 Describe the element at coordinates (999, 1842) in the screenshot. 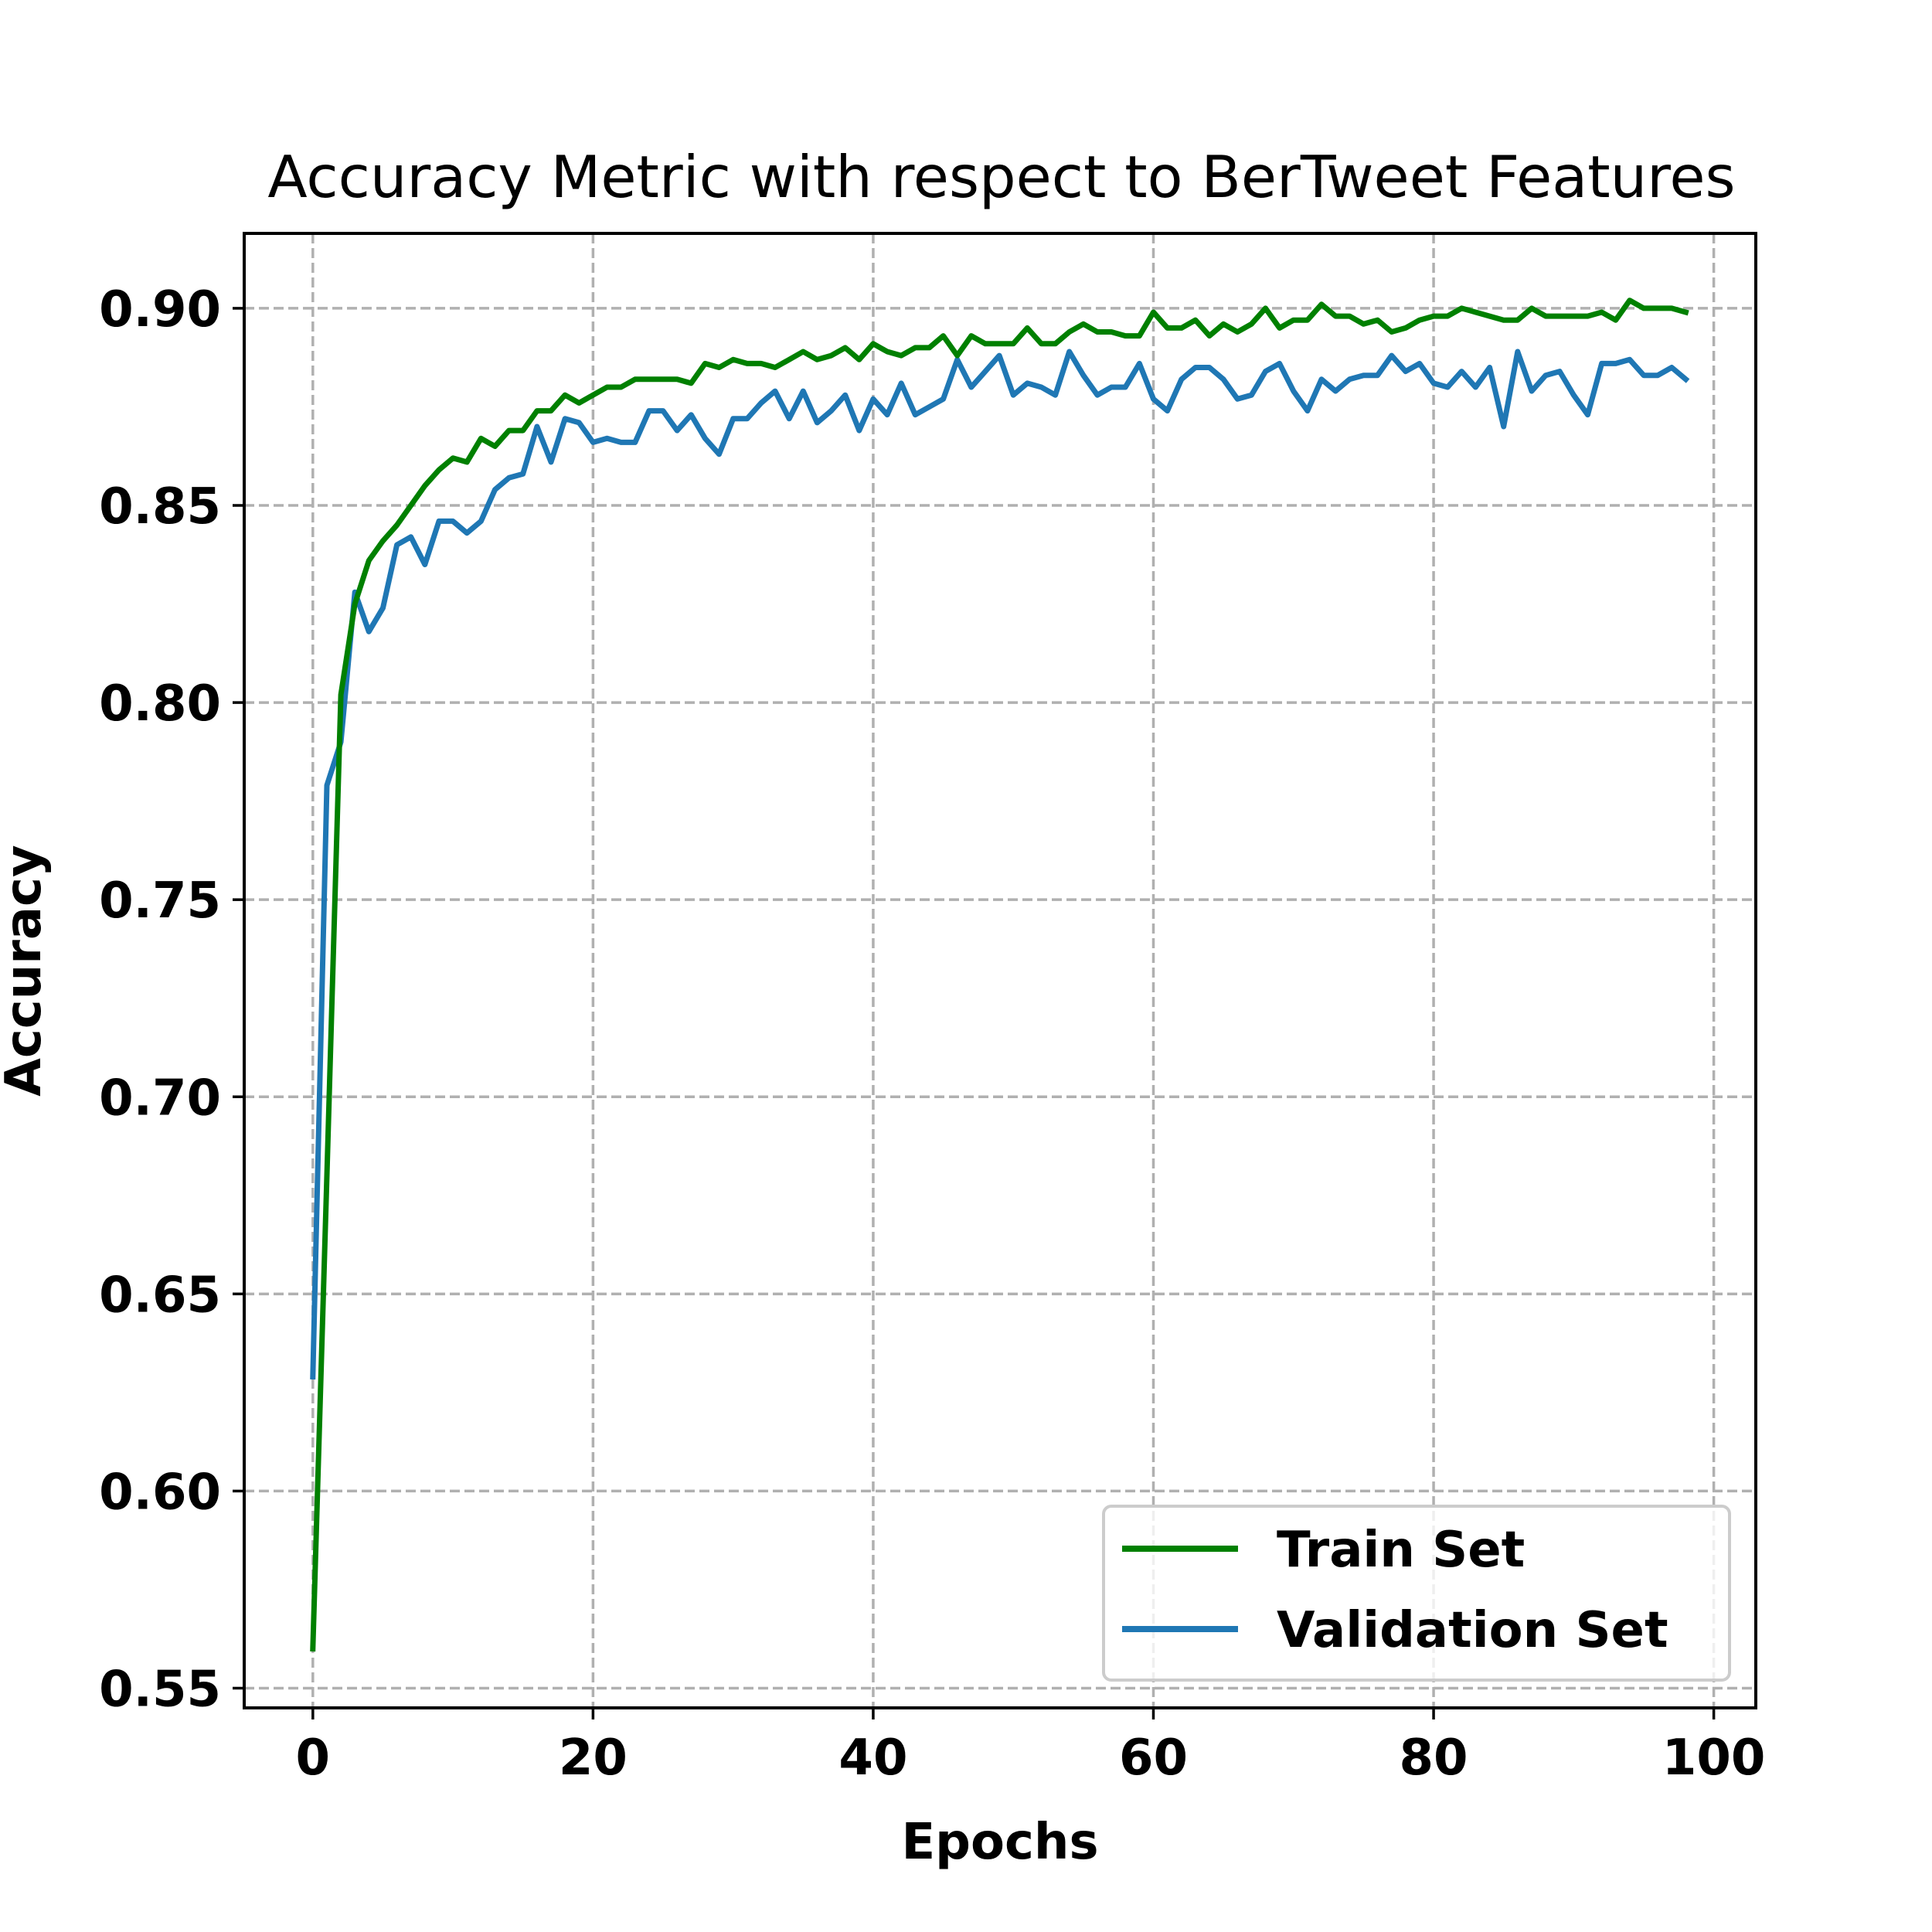

I see `x-axis-label: Epochs` at that location.